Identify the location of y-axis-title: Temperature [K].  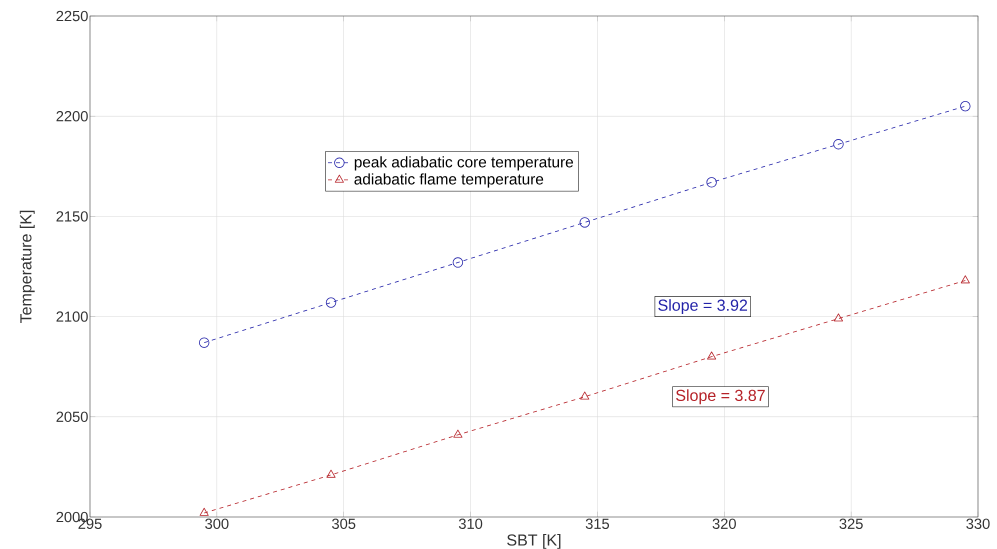
(27, 267).